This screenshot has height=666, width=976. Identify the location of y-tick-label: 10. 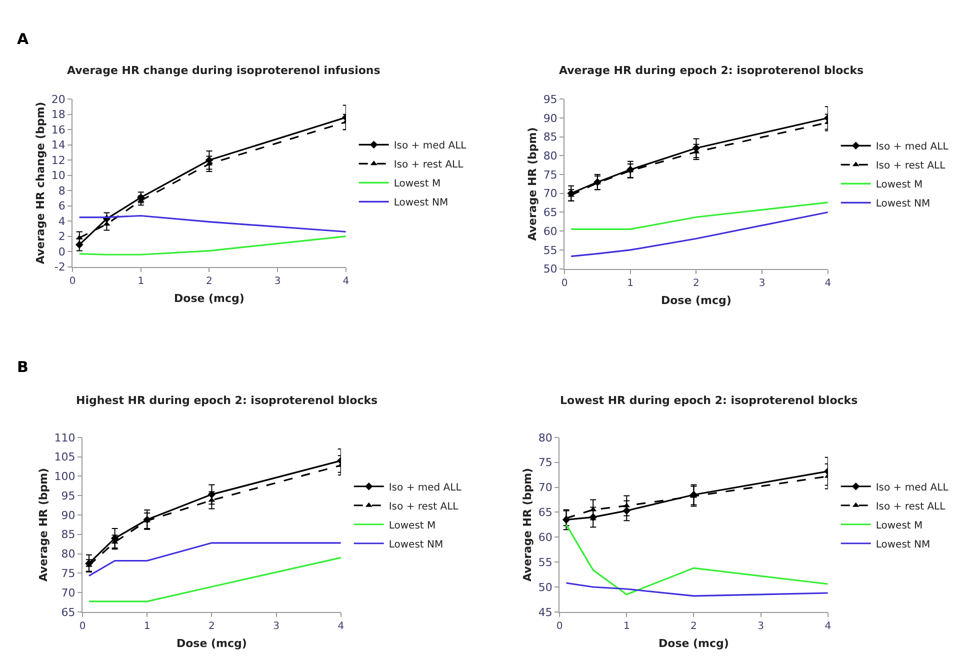
(58, 175).